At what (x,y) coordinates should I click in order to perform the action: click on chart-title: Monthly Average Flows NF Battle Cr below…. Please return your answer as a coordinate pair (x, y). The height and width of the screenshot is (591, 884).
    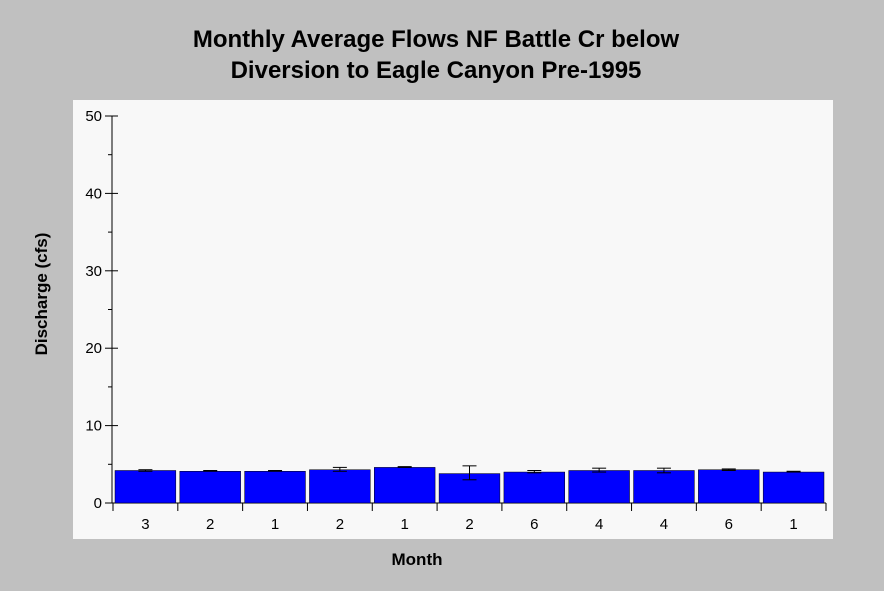
    Looking at the image, I should click on (436, 55).